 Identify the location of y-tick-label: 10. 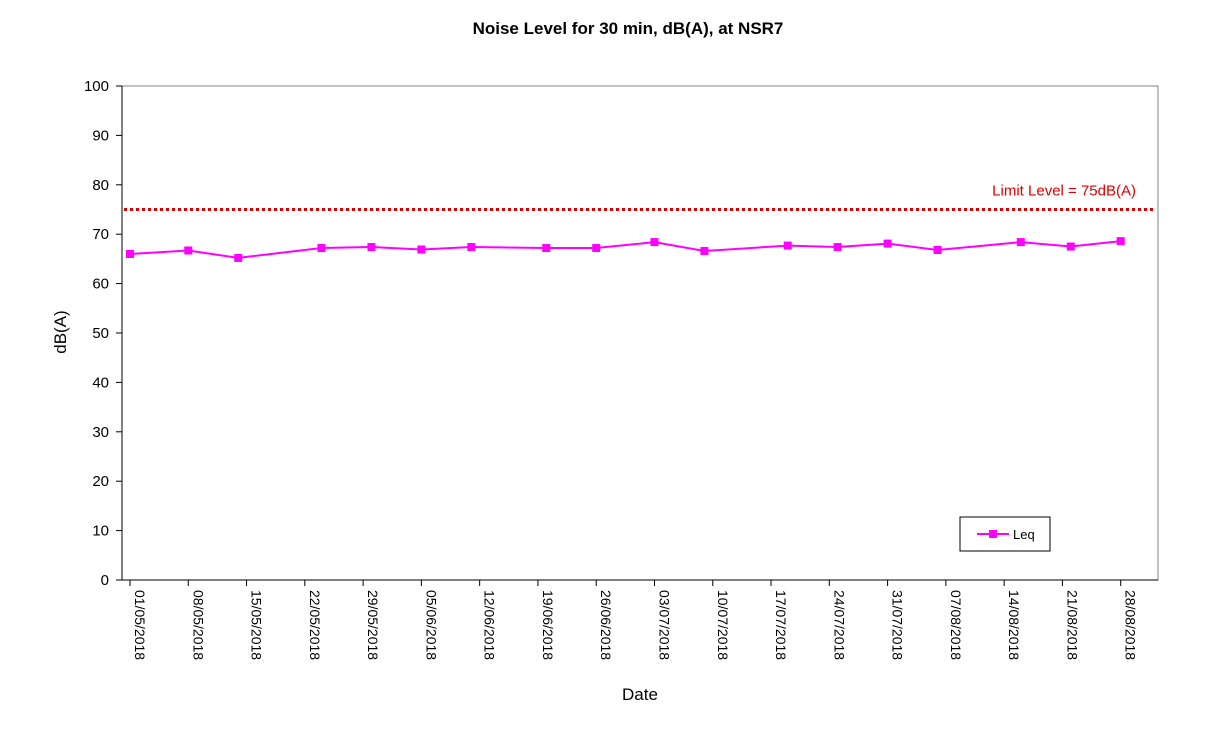
(100, 531).